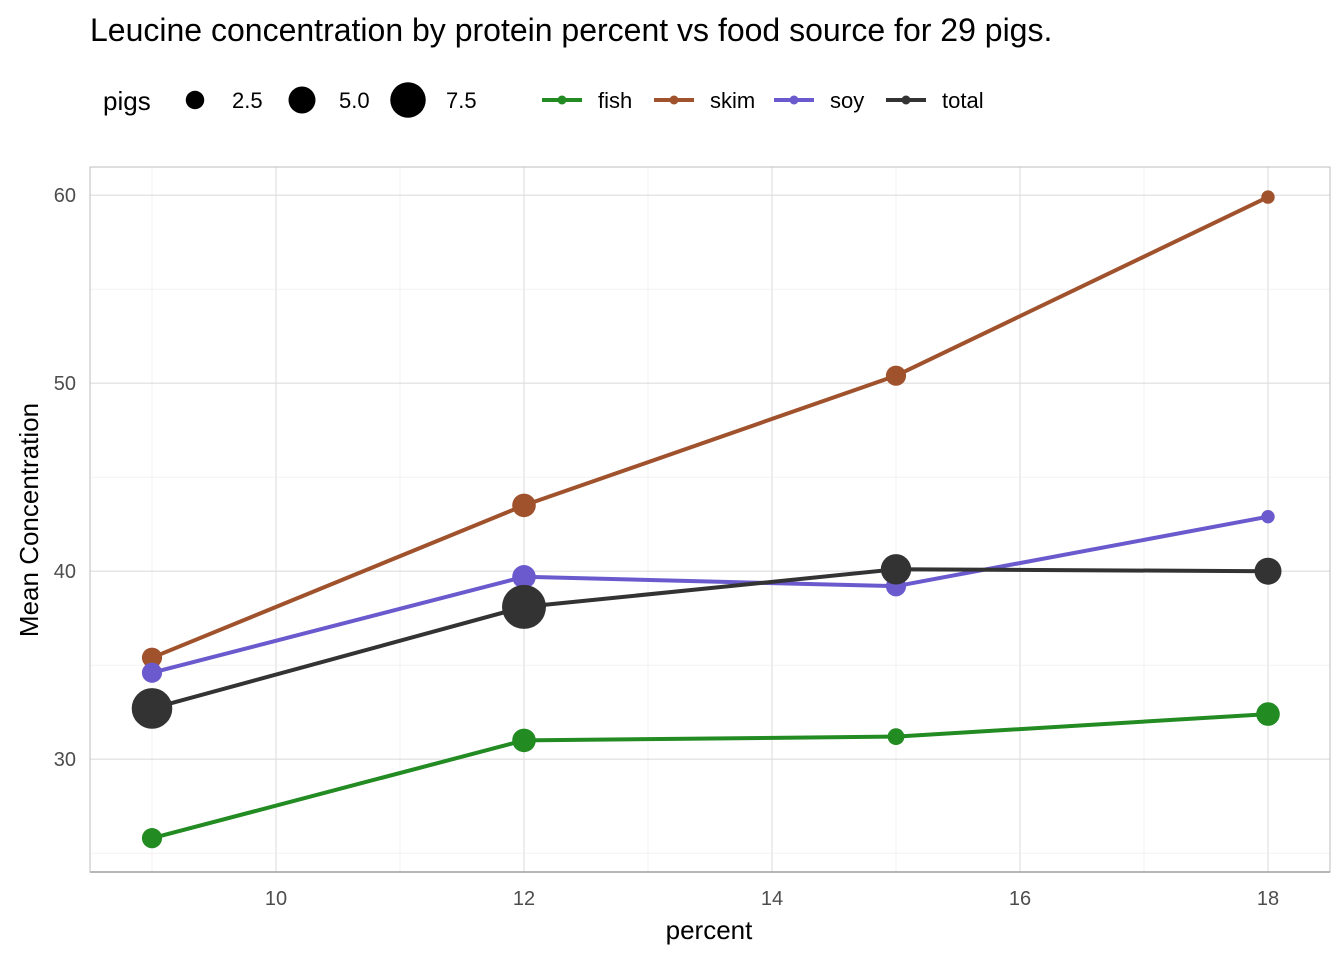  I want to click on color-legend-label: skim, so click(732, 100).